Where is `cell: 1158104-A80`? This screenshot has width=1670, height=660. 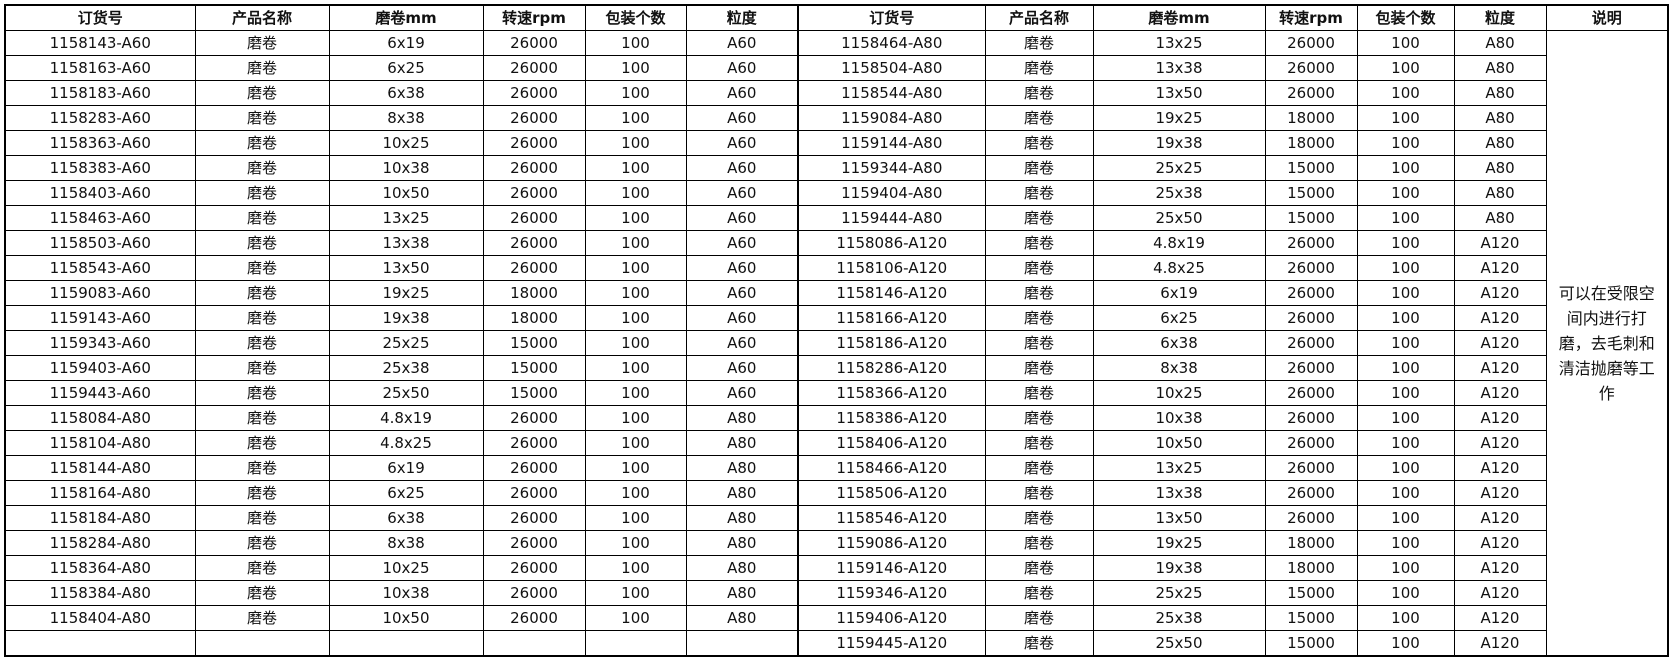
cell: 1158104-A80 is located at coordinates (100, 443).